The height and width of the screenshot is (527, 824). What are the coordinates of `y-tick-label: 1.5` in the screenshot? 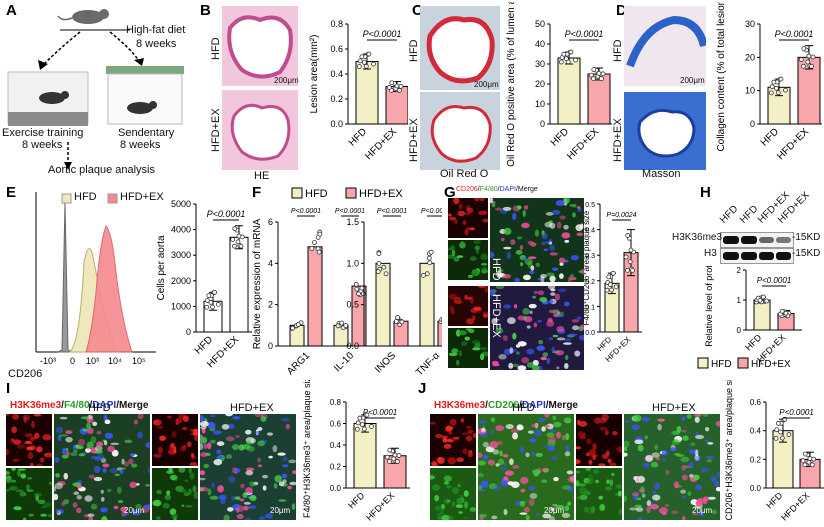 It's located at (352, 222).